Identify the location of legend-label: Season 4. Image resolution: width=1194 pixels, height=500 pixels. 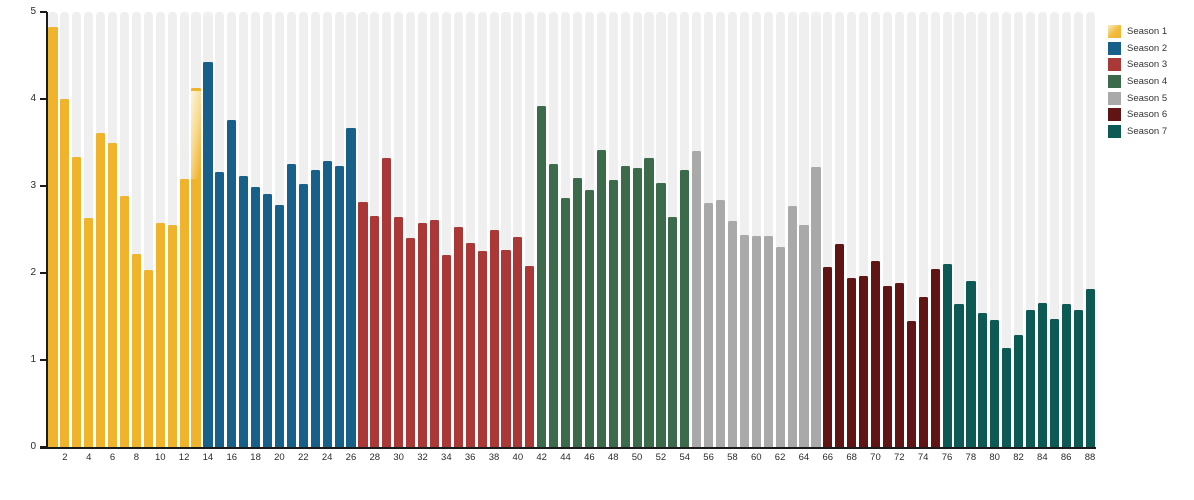
(1147, 82).